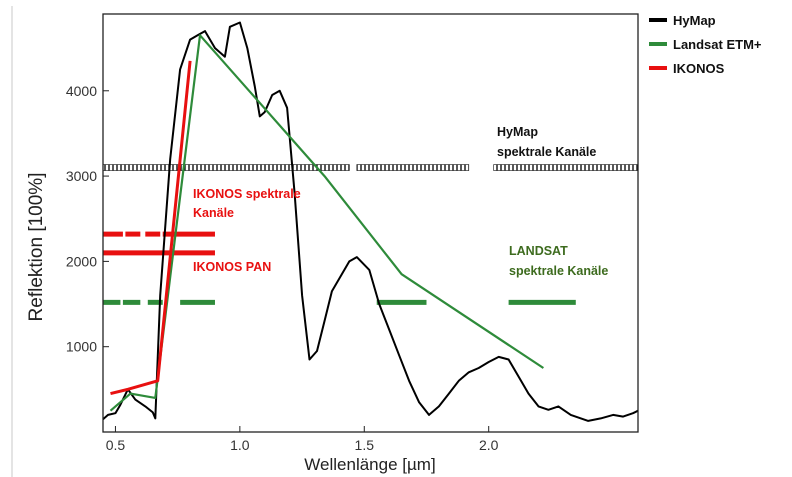 The image size is (792, 477). What do you see at coordinates (365, 445) in the screenshot?
I see `x-tick-label: 1.5` at bounding box center [365, 445].